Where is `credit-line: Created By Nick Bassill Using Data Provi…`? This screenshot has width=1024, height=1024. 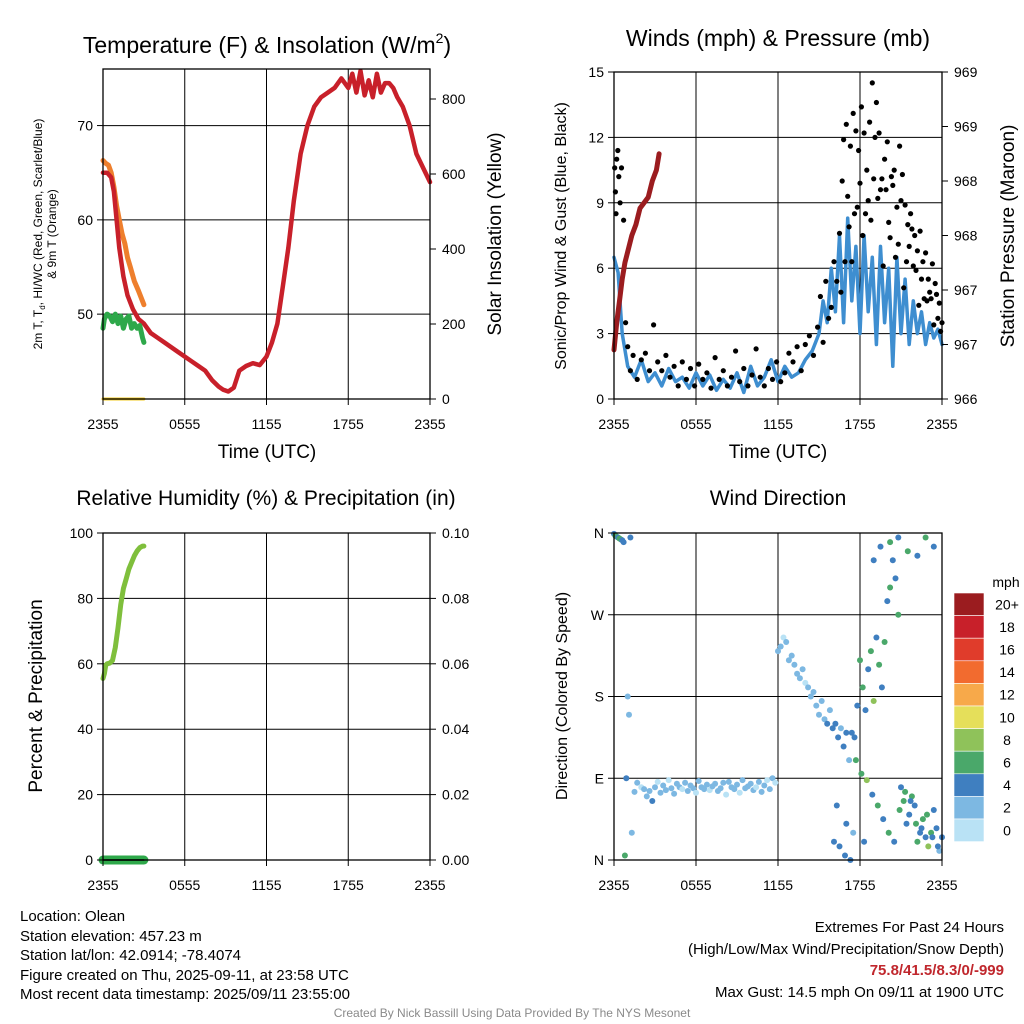
credit-line: Created By Nick Bassill Using Data Provi… is located at coordinates (512, 1013).